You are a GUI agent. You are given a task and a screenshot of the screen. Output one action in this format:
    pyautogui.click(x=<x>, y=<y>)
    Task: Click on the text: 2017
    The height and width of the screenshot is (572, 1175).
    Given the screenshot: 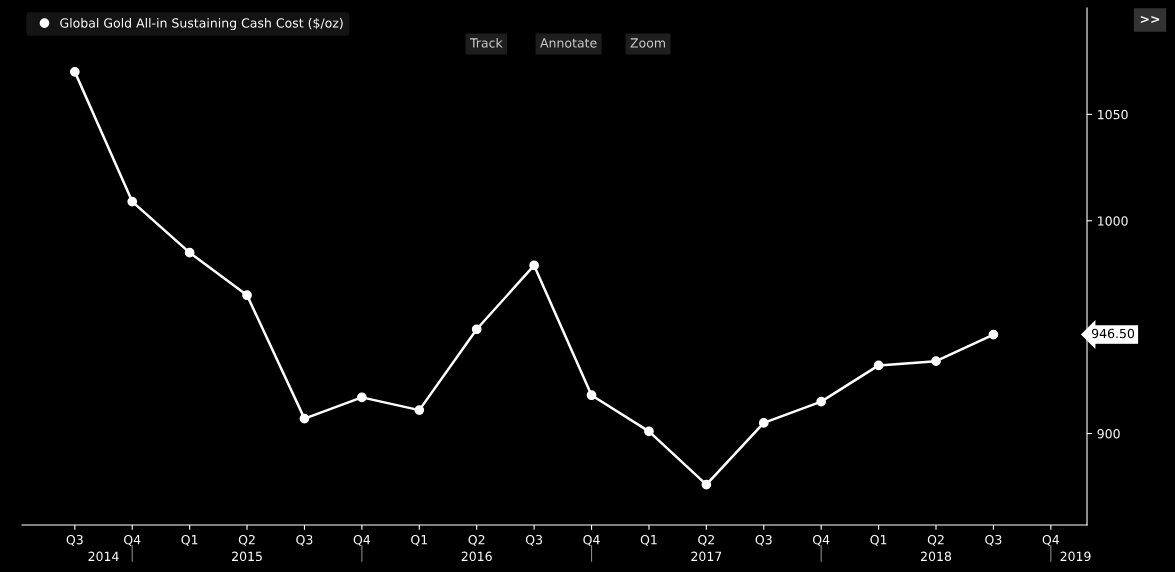 What is the action you would take?
    pyautogui.click(x=706, y=556)
    